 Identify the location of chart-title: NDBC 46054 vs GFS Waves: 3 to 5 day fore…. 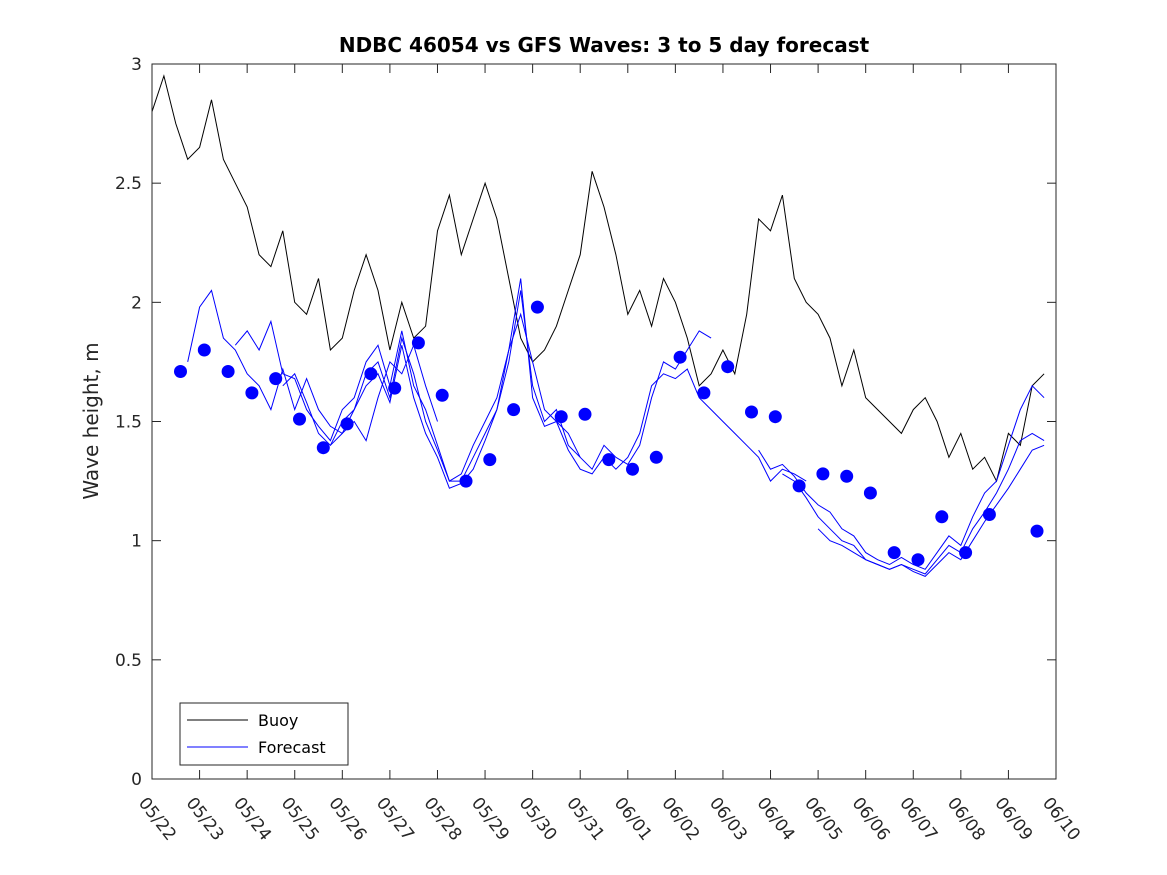
(604, 45).